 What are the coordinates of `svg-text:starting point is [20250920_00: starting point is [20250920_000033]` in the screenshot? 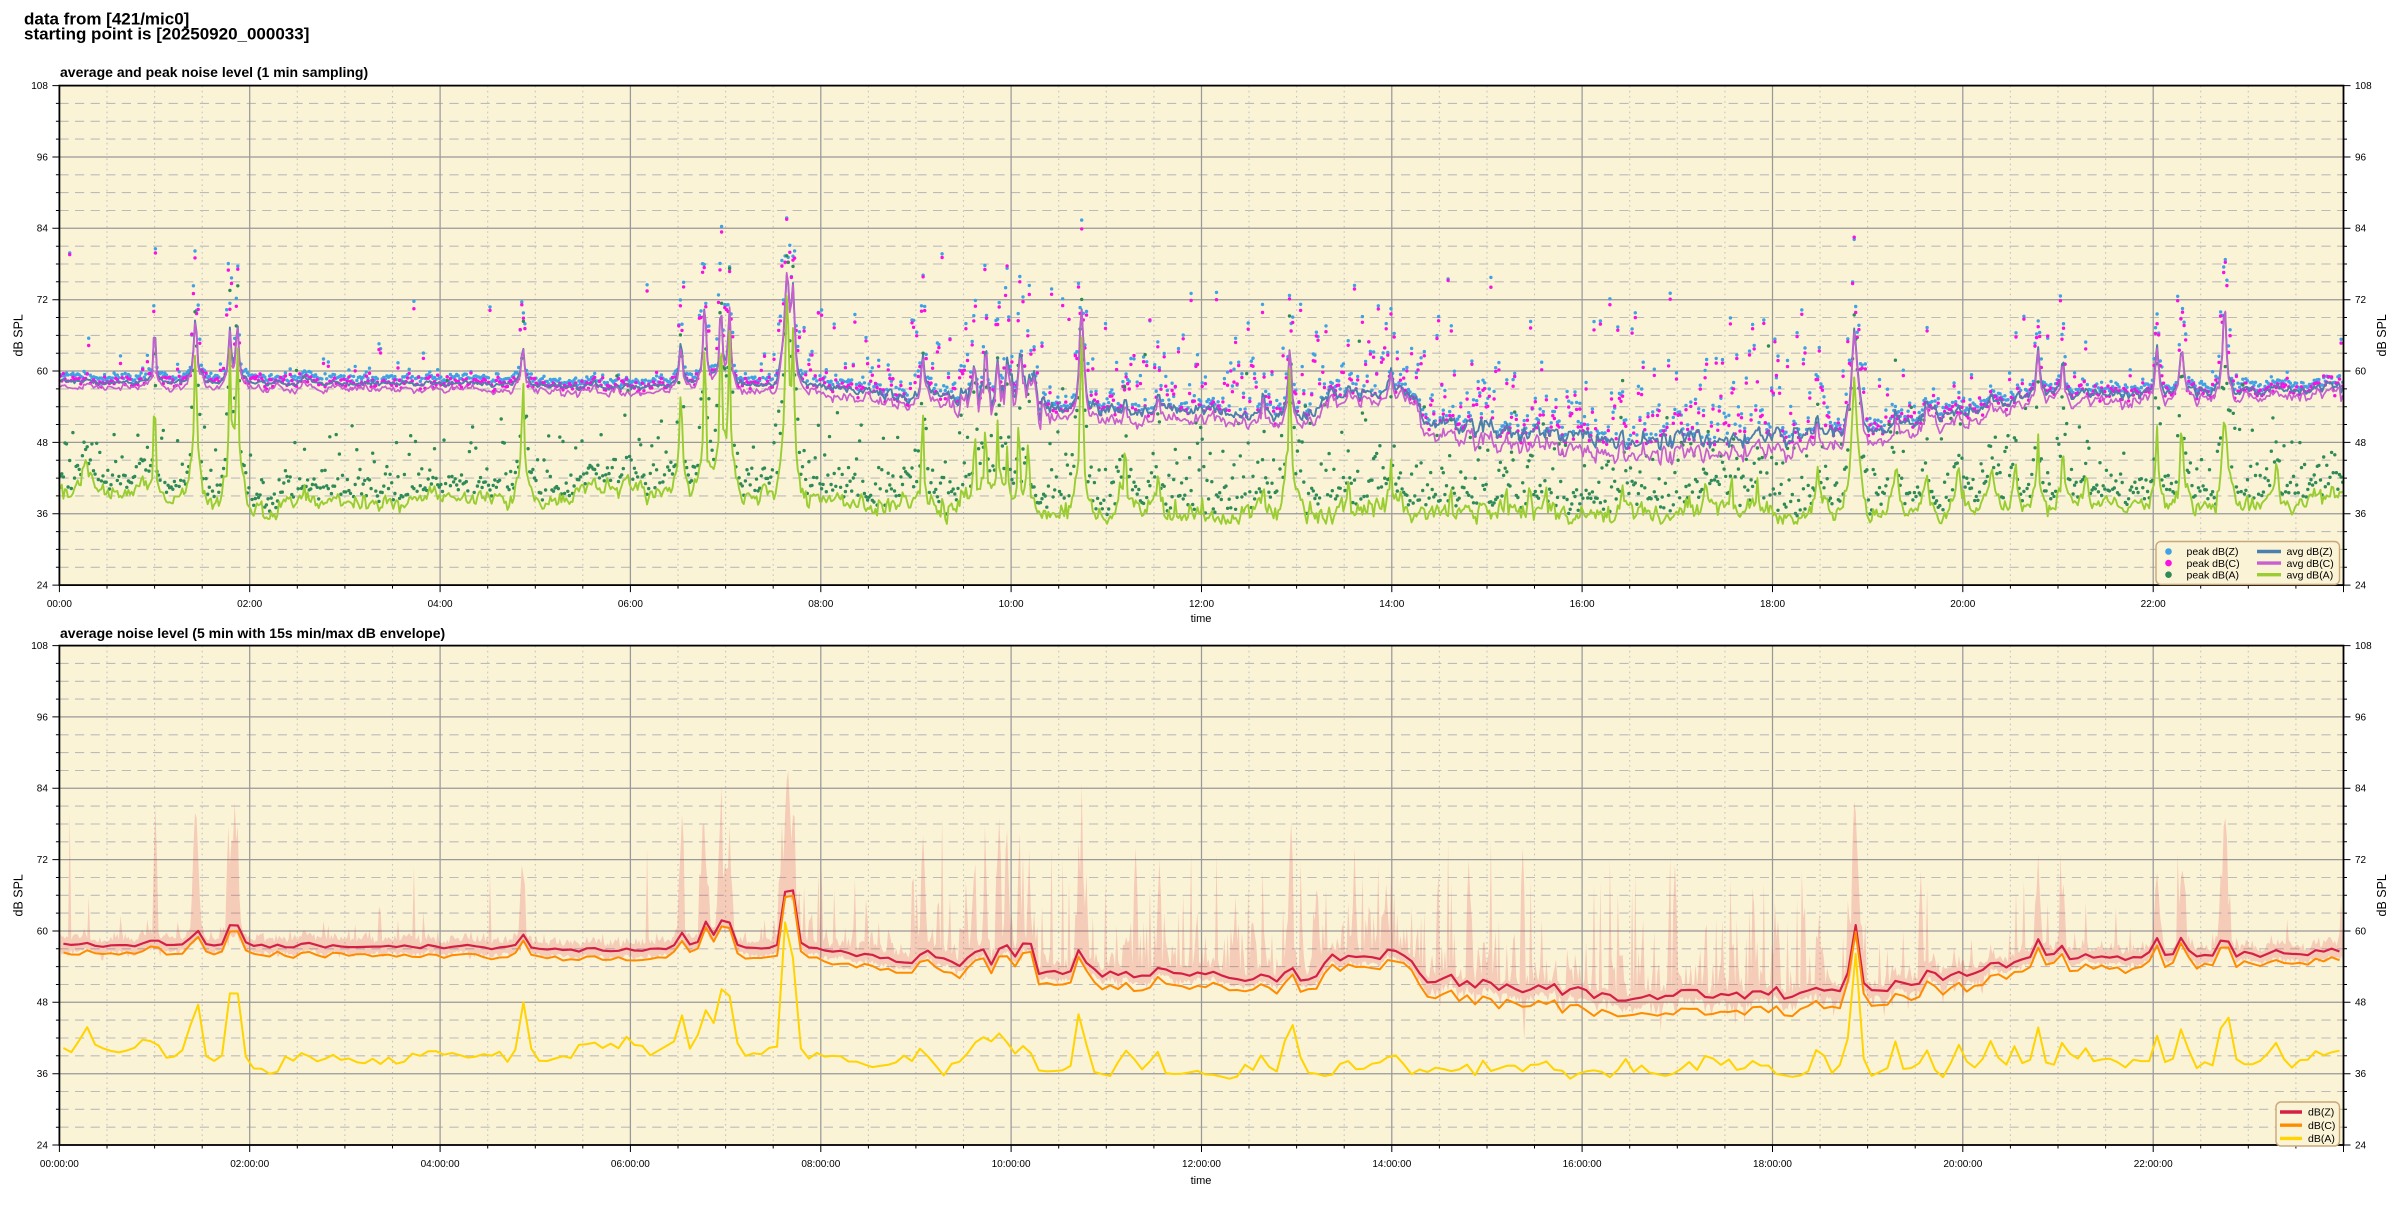 It's located at (166, 34).